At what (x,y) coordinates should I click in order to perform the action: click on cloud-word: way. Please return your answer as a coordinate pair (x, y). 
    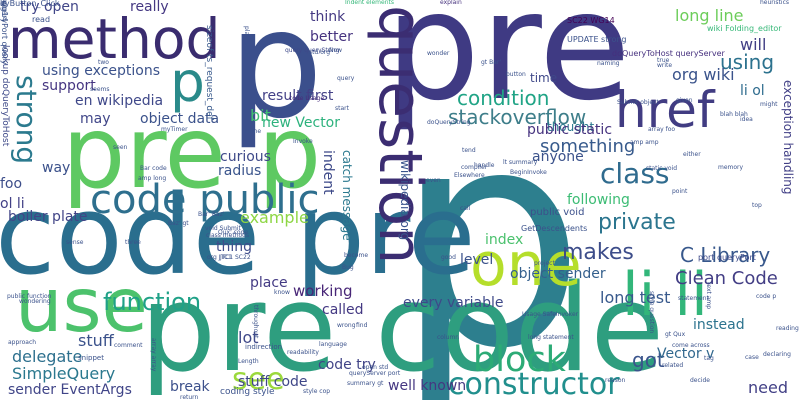
    Looking at the image, I should click on (56, 168).